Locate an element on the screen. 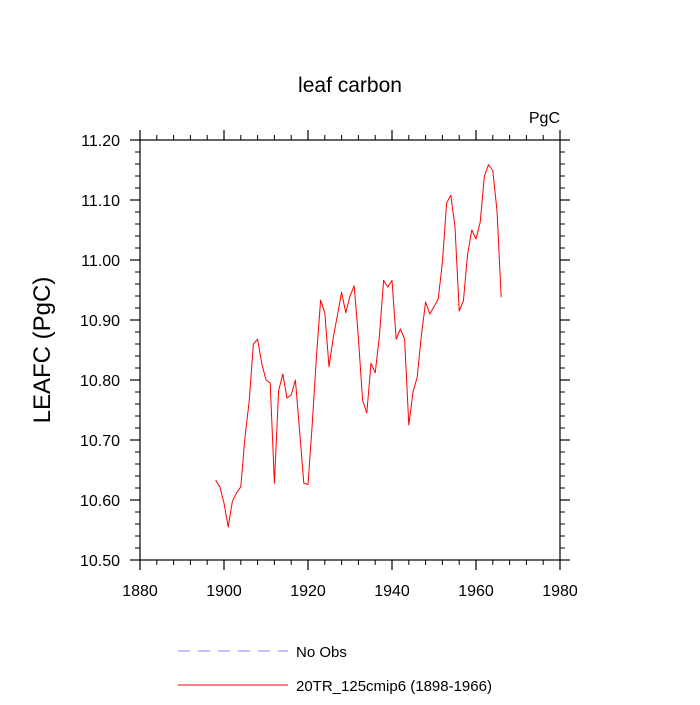 The width and height of the screenshot is (700, 705). y-tick-label: 11.00 is located at coordinates (100, 261).